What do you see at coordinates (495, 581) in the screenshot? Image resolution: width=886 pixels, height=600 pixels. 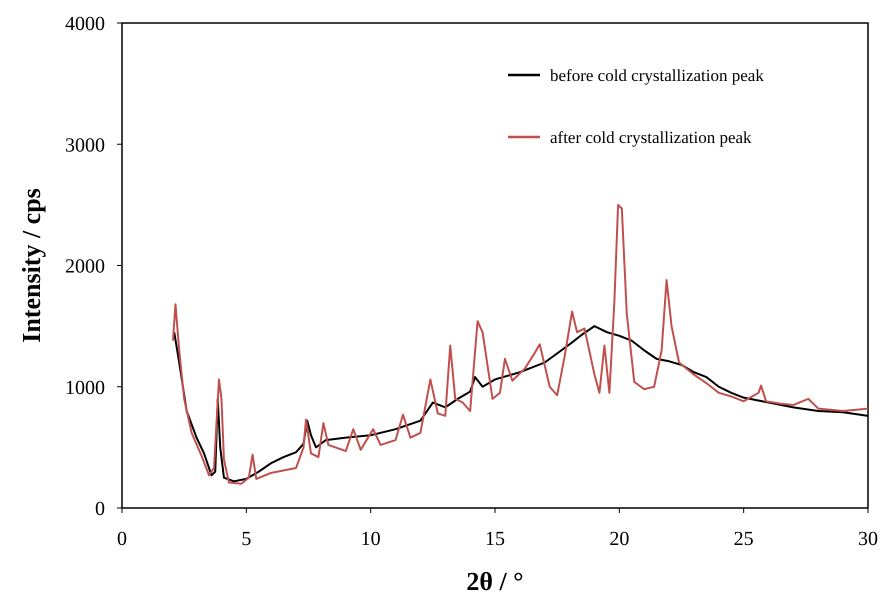 I see `x-axis-title: 2θ / °` at bounding box center [495, 581].